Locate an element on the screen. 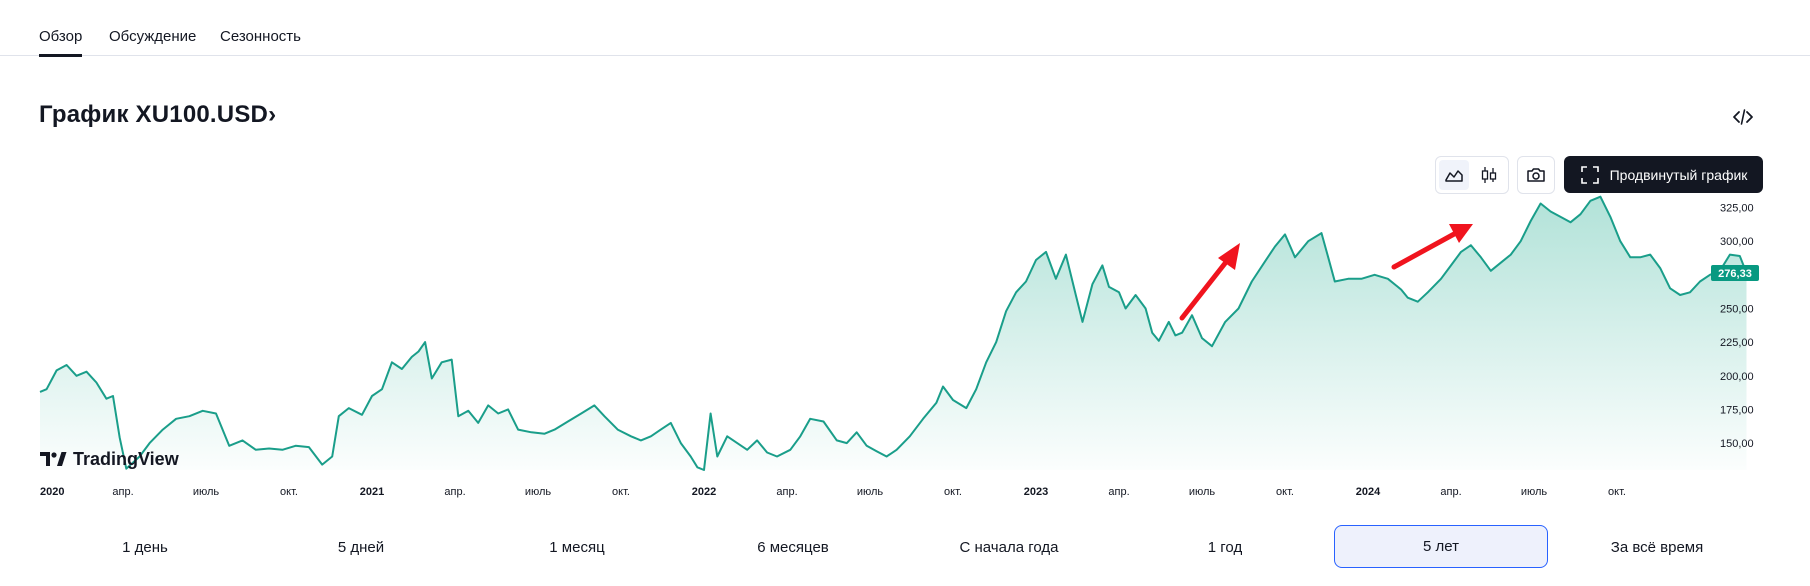 This screenshot has width=1810, height=586. period-ytd: С начала года is located at coordinates (1009, 547).